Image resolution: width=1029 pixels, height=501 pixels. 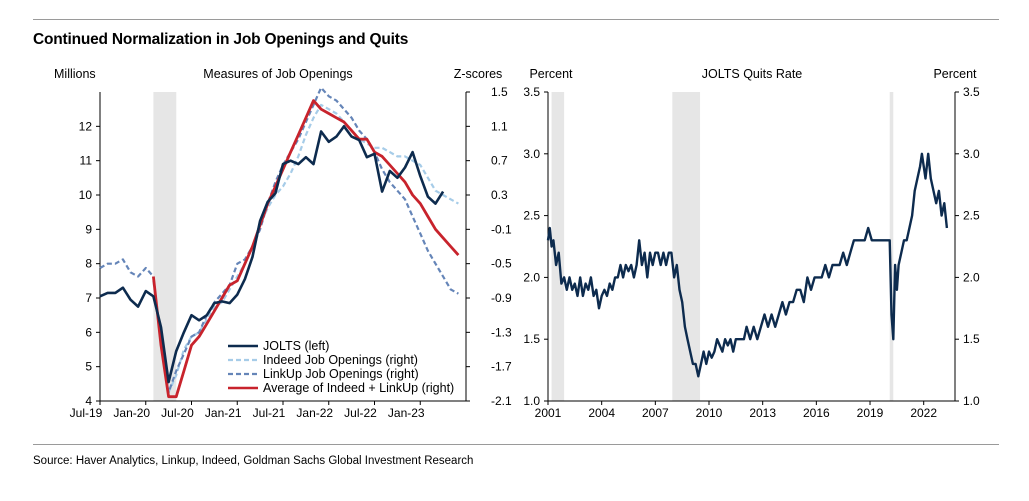 What do you see at coordinates (551, 74) in the screenshot?
I see `right-chart-left-axis-label: Percent` at bounding box center [551, 74].